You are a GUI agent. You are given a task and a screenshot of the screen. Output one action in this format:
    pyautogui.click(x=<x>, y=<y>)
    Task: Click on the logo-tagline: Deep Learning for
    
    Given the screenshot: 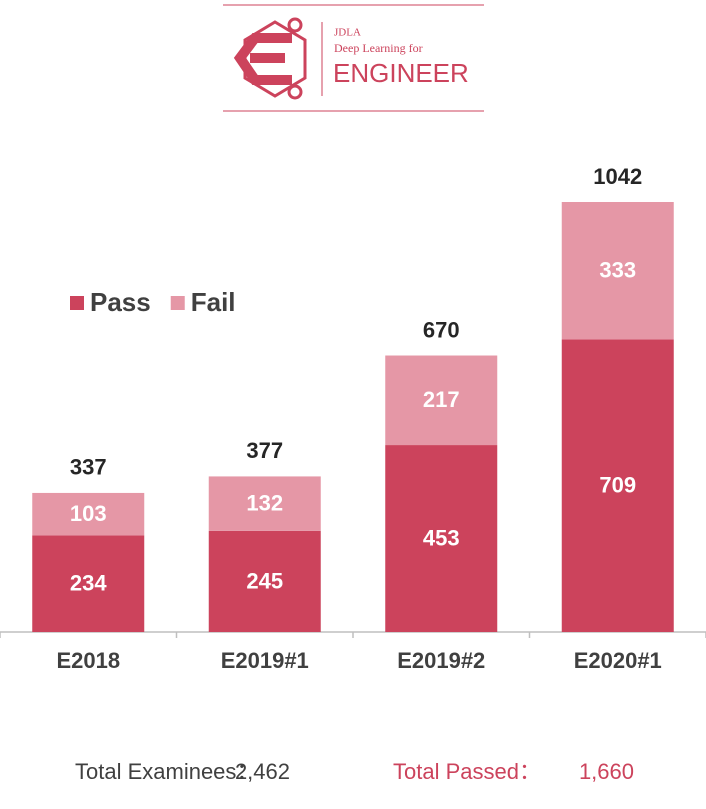 What is the action you would take?
    pyautogui.click(x=378, y=48)
    